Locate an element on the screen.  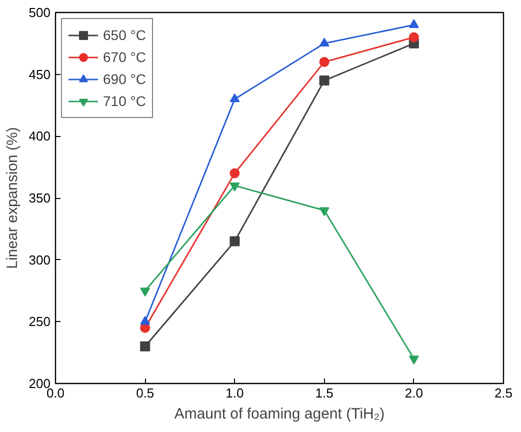
legend-label: 710 °C is located at coordinates (124, 101).